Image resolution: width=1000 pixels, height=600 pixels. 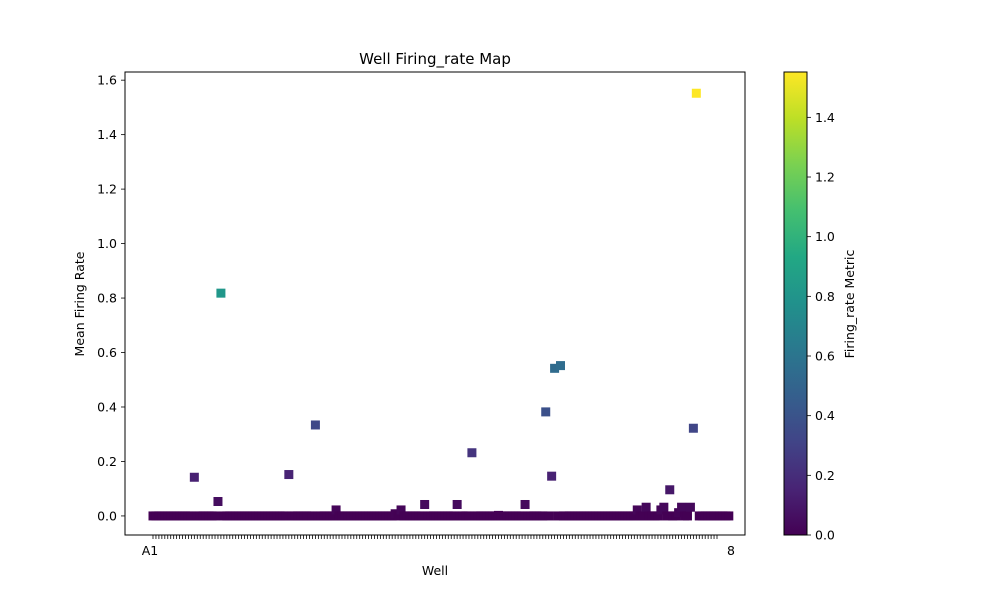 What do you see at coordinates (795, 303) in the screenshot?
I see `colorbar` at bounding box center [795, 303].